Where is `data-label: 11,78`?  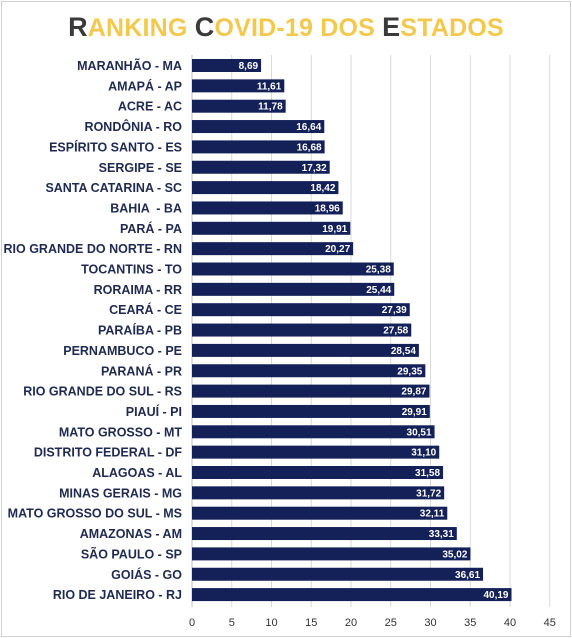 data-label: 11,78 is located at coordinates (270, 107).